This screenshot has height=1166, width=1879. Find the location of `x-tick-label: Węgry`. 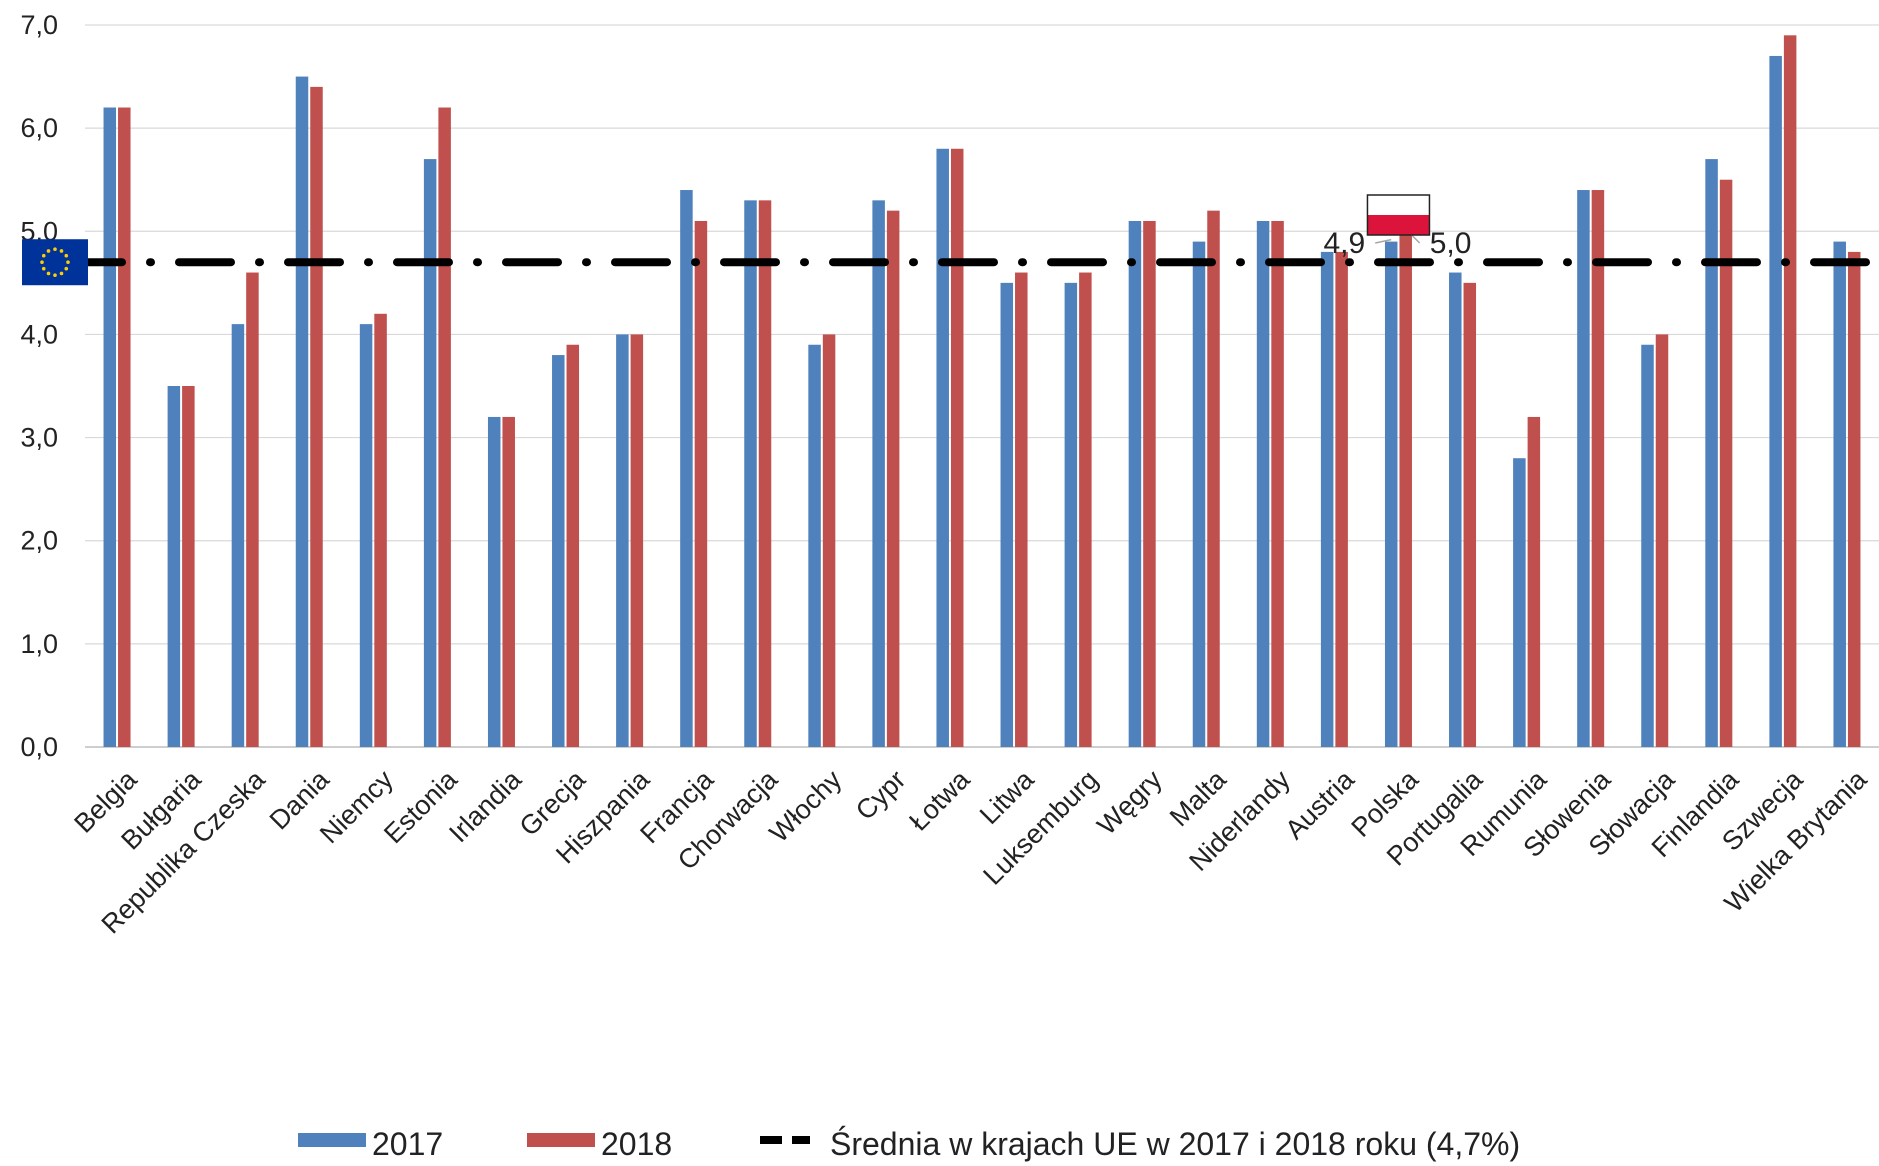

x-tick-label: Węgry is located at coordinates (1129, 802).